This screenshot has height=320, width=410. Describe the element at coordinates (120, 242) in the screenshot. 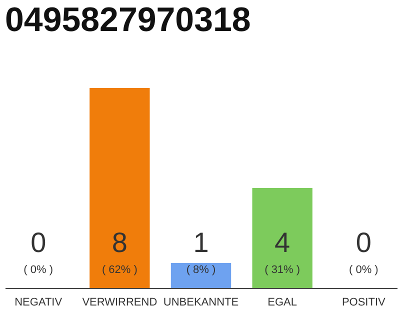

I see `data-label: 8` at that location.